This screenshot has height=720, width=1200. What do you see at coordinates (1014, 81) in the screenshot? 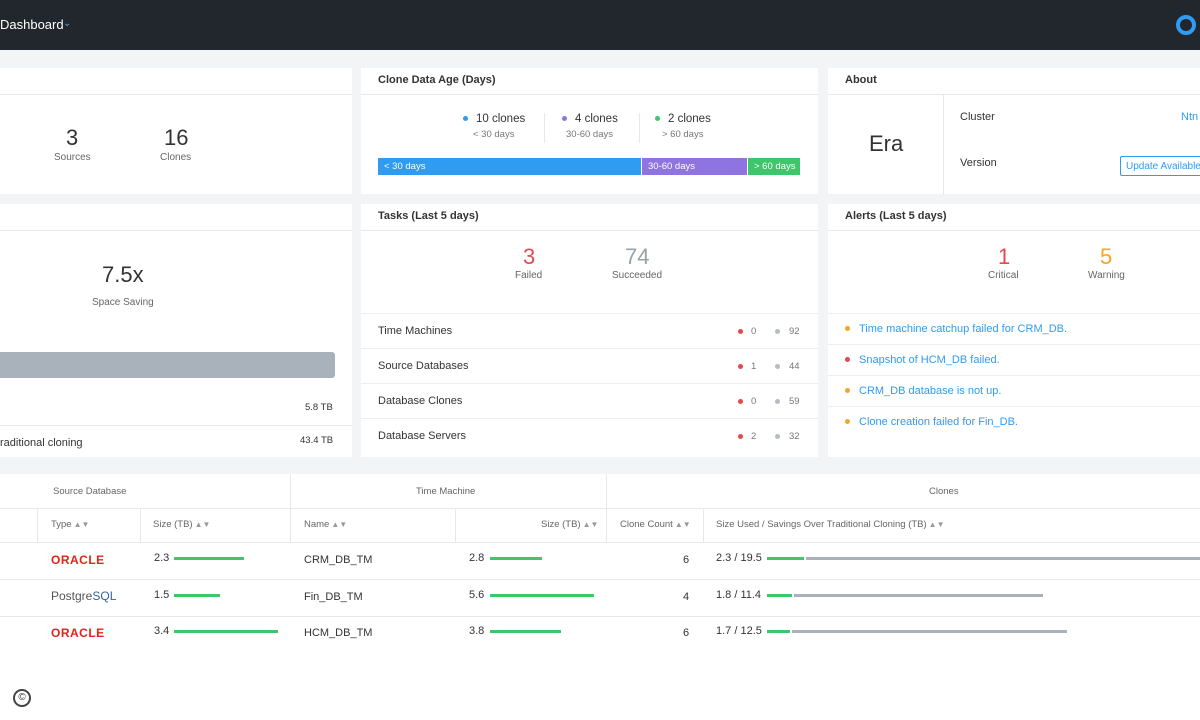
I see `about-title: About` at bounding box center [1014, 81].